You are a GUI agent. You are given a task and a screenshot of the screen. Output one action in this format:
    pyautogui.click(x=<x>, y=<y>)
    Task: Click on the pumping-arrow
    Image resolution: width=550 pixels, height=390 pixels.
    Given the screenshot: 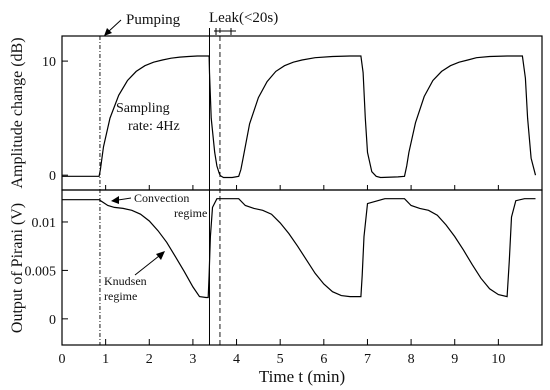 What is the action you would take?
    pyautogui.click(x=113, y=27)
    